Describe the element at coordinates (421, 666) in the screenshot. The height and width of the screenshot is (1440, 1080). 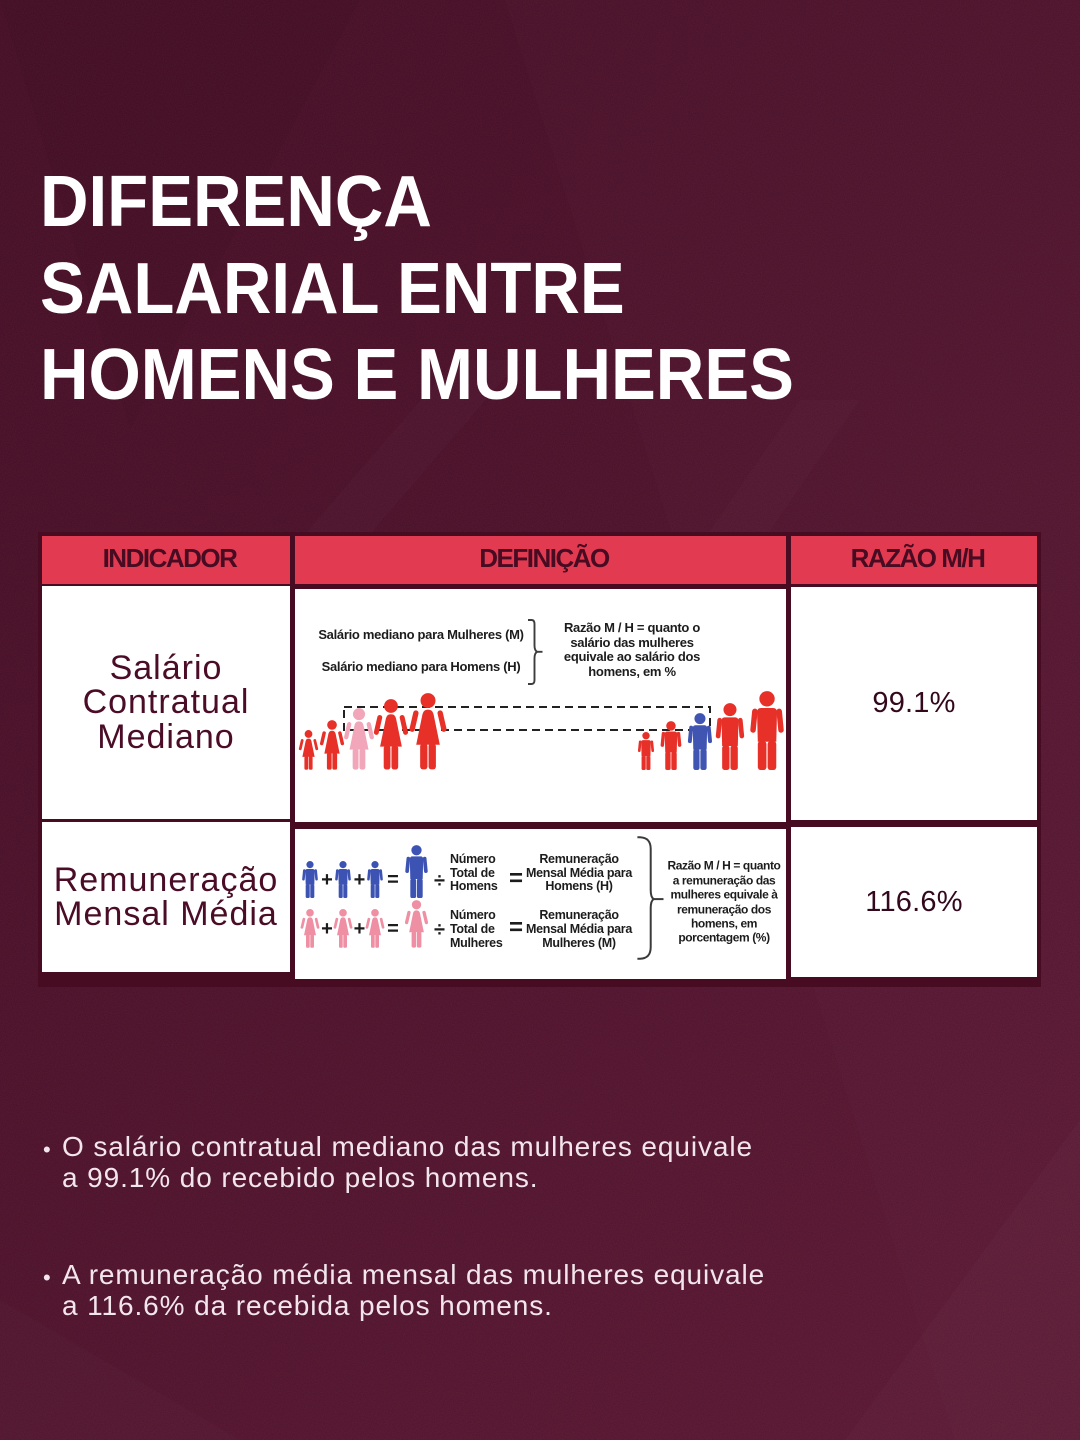
I see `svg-text:Salário mediano para Homens (H: Salário mediano para Homens (H)` at that location.